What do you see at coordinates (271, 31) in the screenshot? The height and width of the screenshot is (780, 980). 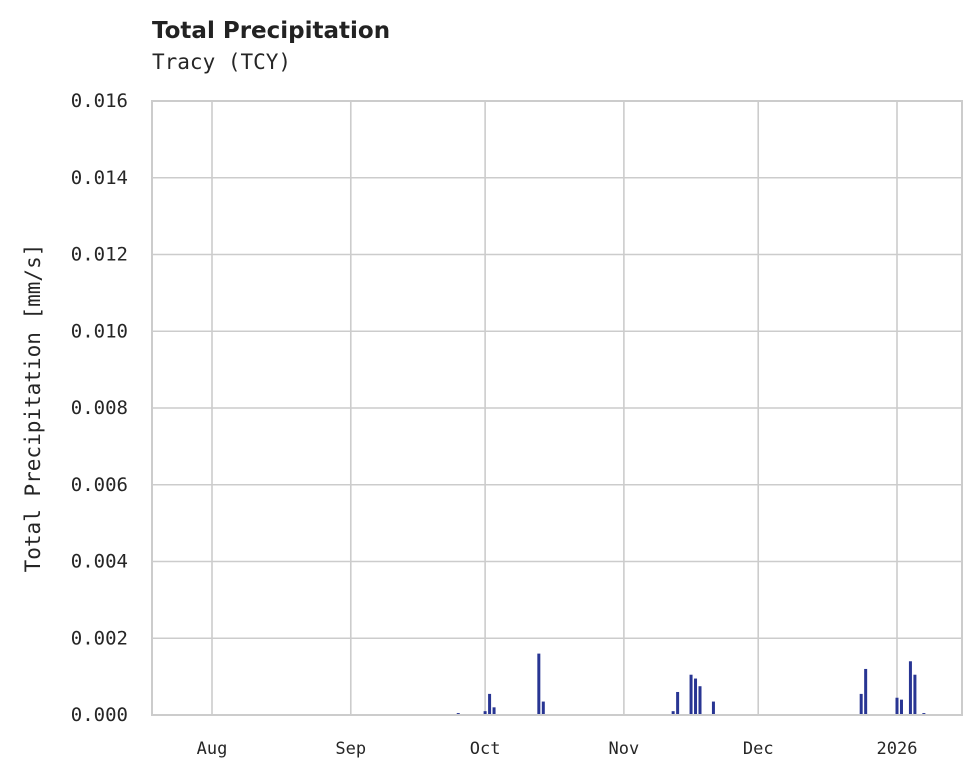 I see `chart-title: Total Precipitation` at bounding box center [271, 31].